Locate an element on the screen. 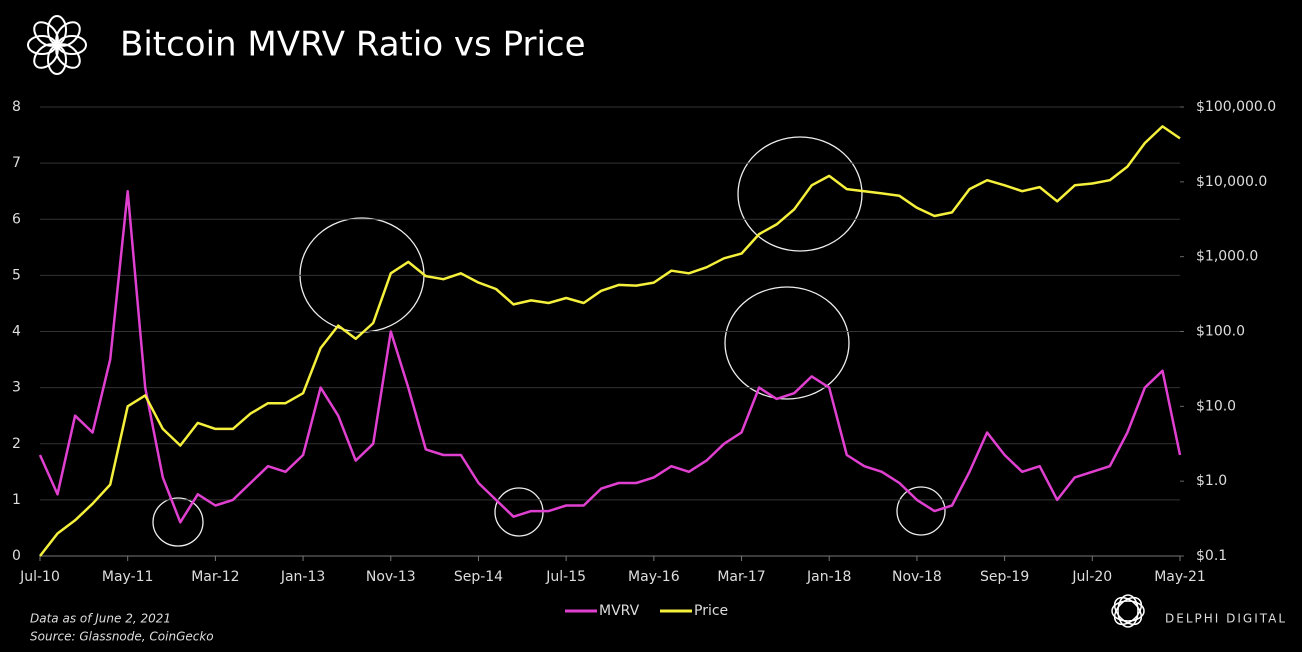 Image resolution: width=1302 pixels, height=652 pixels. y2-tick-label: $100.0 is located at coordinates (1220, 332).